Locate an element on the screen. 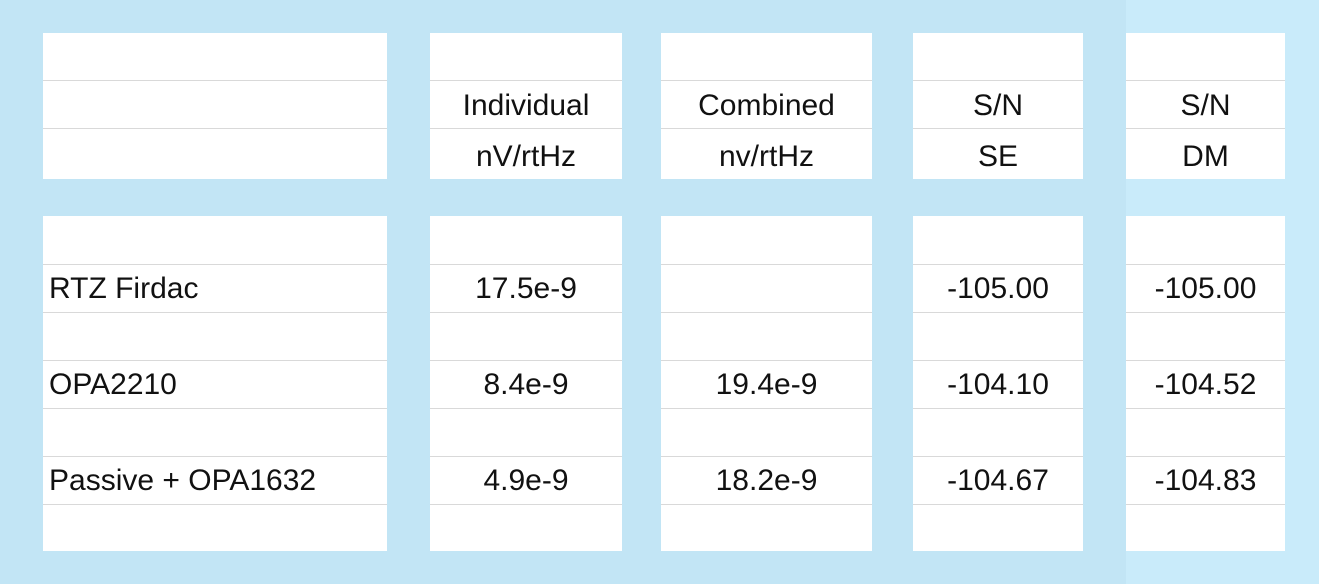 The height and width of the screenshot is (584, 1319). value-cell: 19.4e-9 is located at coordinates (766, 384).